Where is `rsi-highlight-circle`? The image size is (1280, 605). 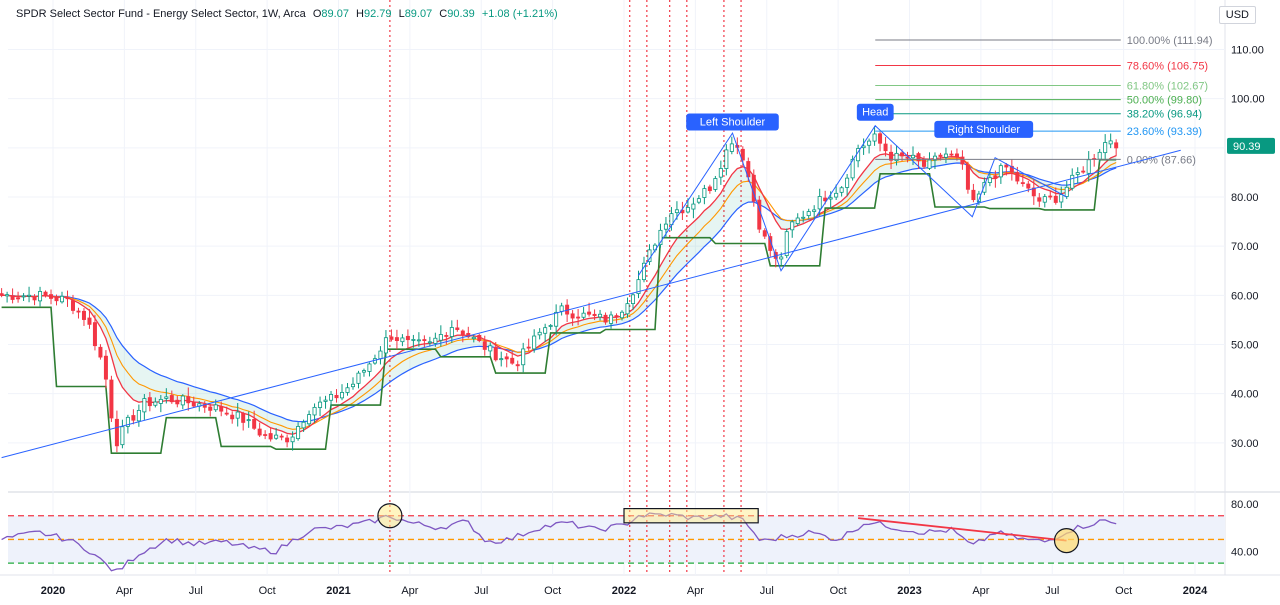 rsi-highlight-circle is located at coordinates (1066, 541).